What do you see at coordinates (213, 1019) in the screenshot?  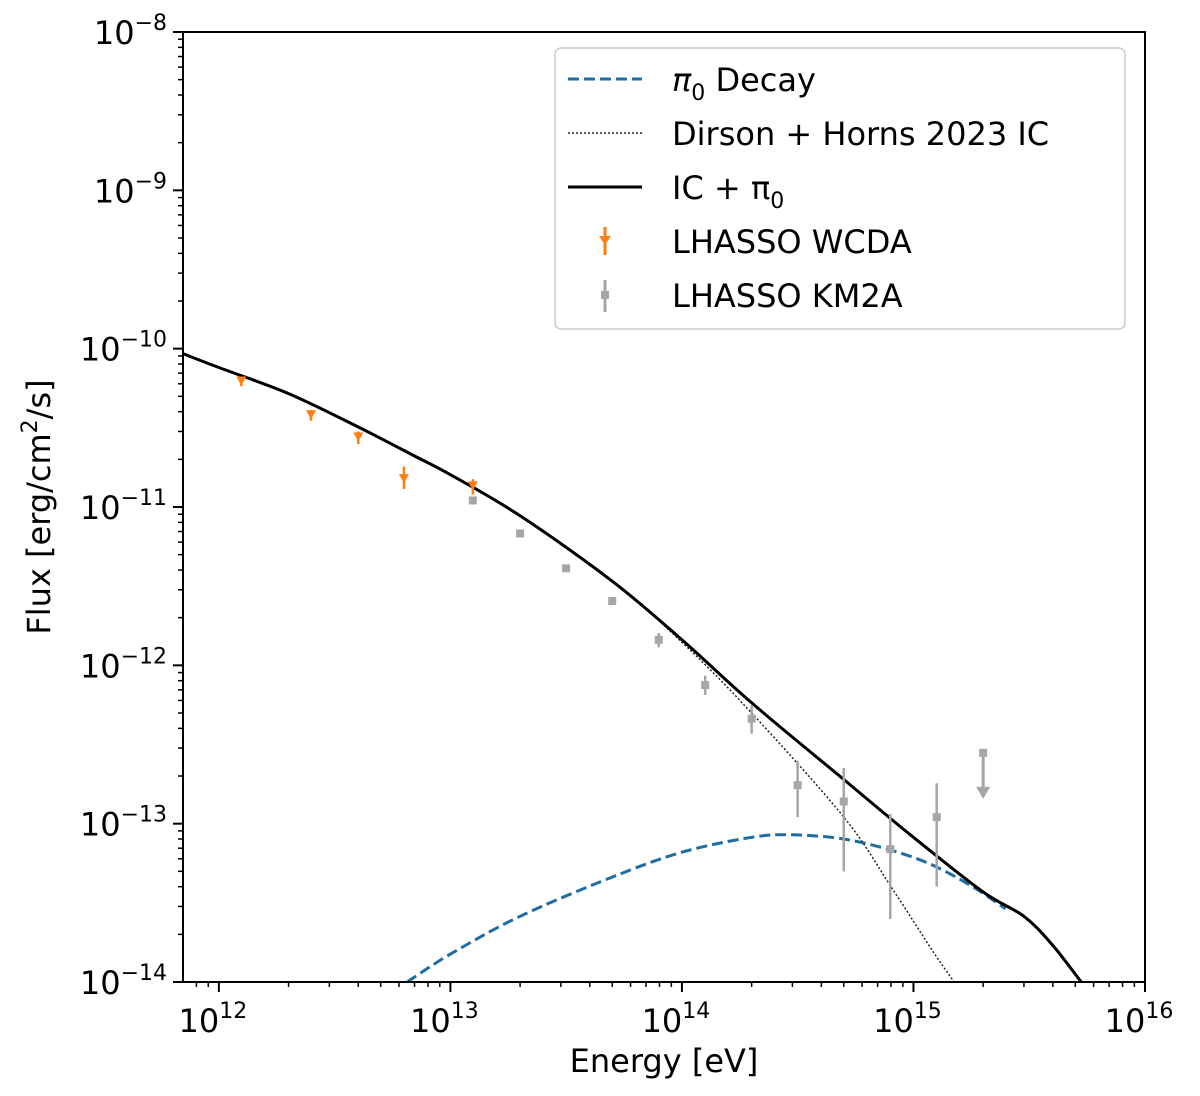 I see `x-tick-label: 1012` at bounding box center [213, 1019].